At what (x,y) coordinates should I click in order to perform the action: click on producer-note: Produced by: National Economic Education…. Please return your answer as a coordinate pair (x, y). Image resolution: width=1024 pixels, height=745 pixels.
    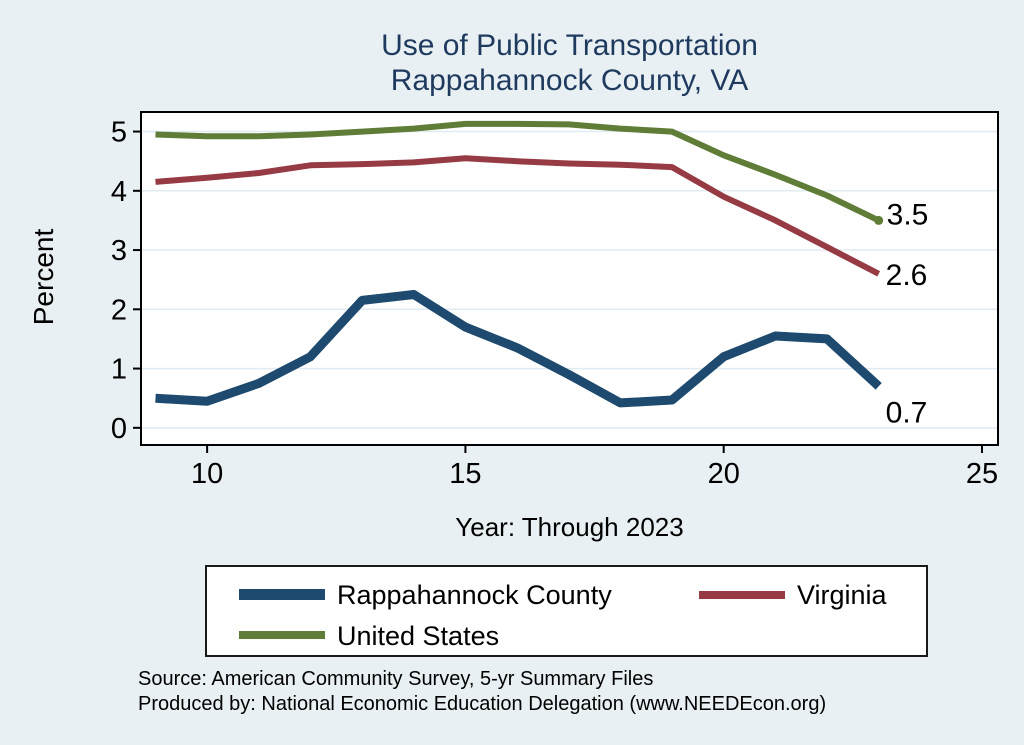
    Looking at the image, I should click on (482, 704).